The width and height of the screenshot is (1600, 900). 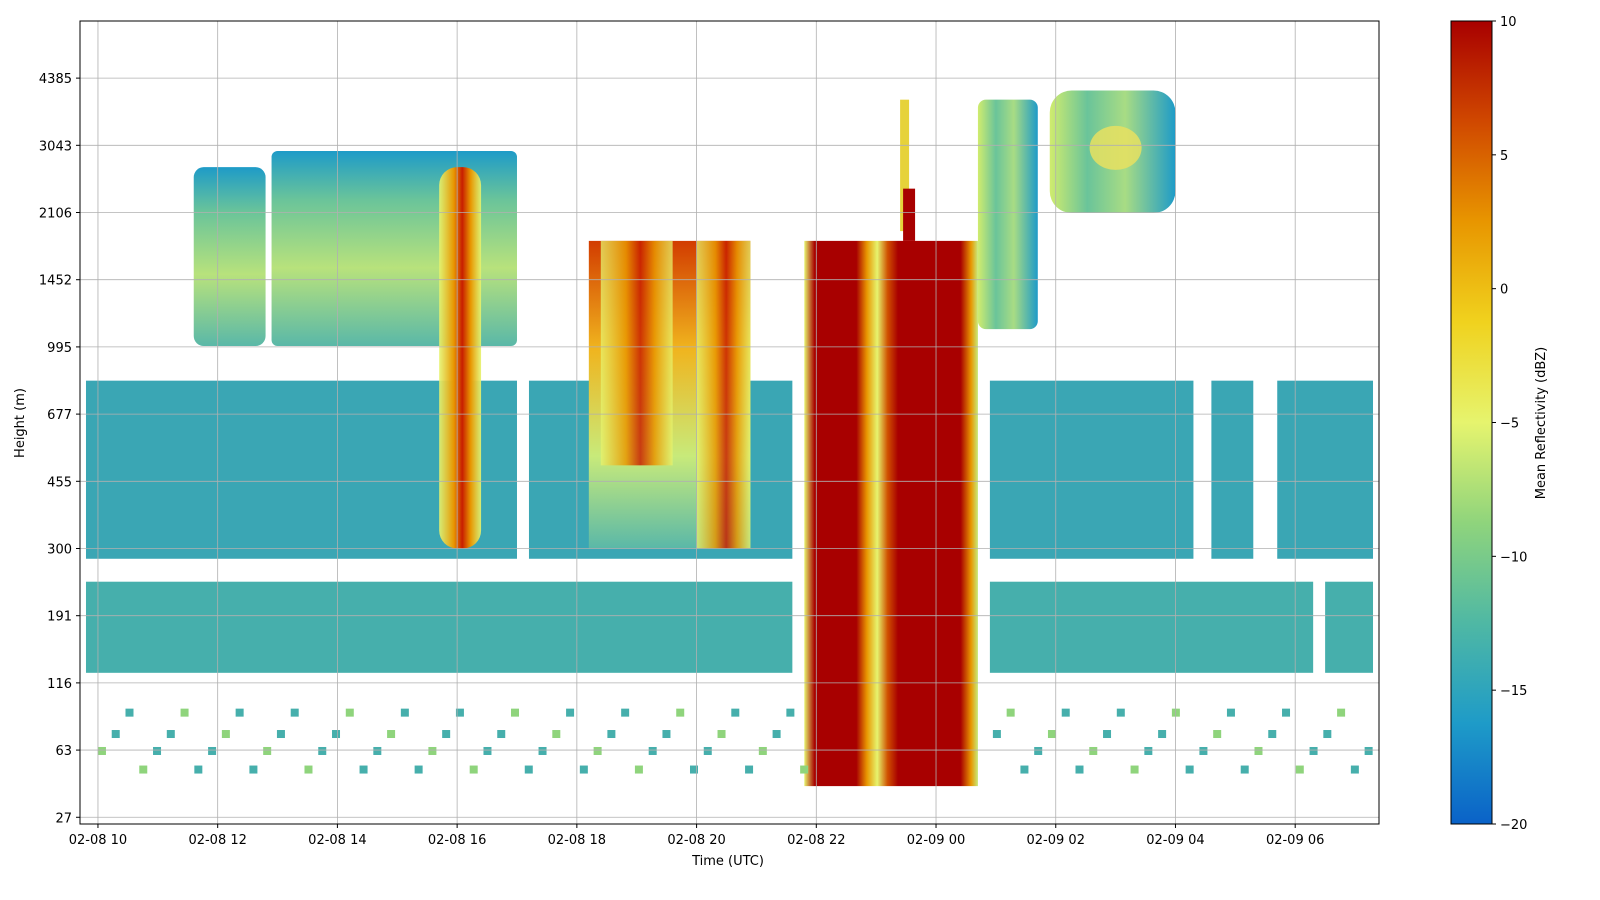 I want to click on y-axis: 27 63 116 191 300 455 677 995 1452 2106 3043 4385, so click(x=59, y=449).